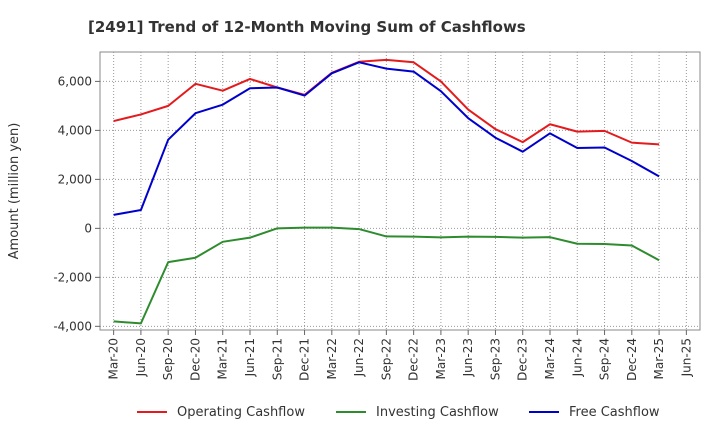  Describe the element at coordinates (386, 359) in the screenshot. I see `x-tick-label: Sep-22` at that location.